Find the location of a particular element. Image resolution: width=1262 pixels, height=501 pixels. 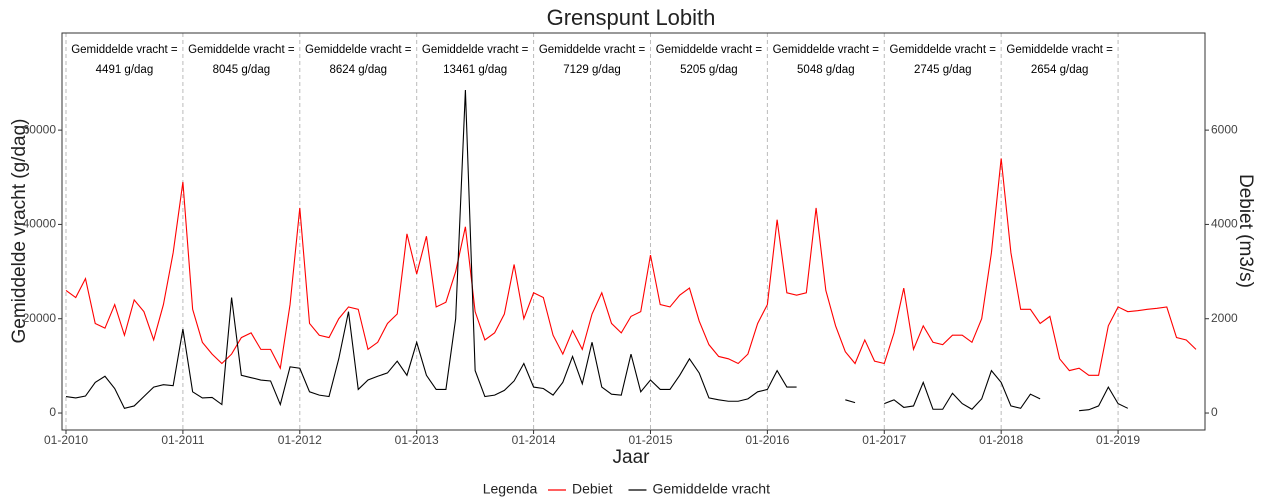

legend-label: Debiet is located at coordinates (592, 489).